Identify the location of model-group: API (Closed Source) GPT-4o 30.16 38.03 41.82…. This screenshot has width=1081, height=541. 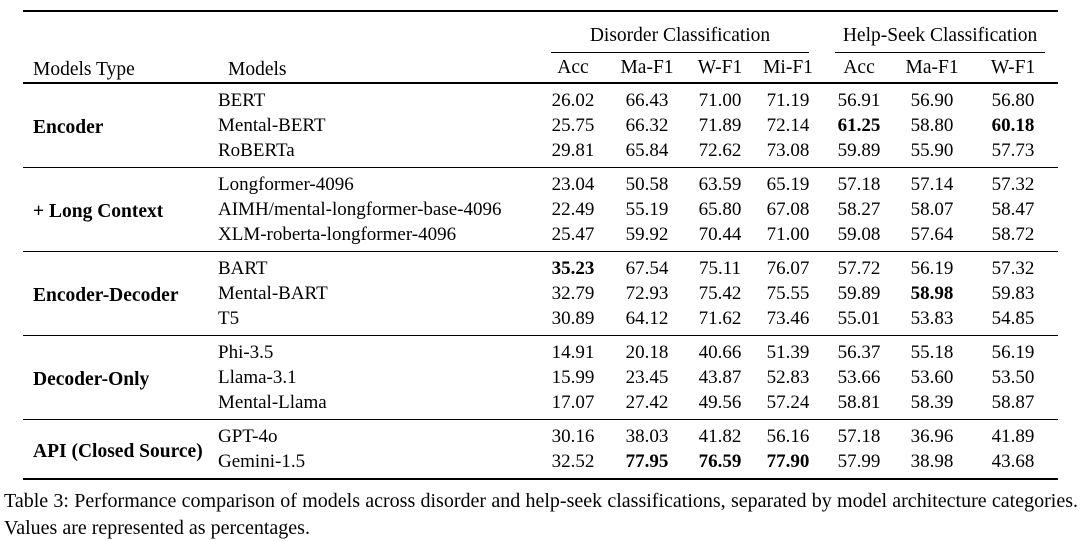
(541, 449).